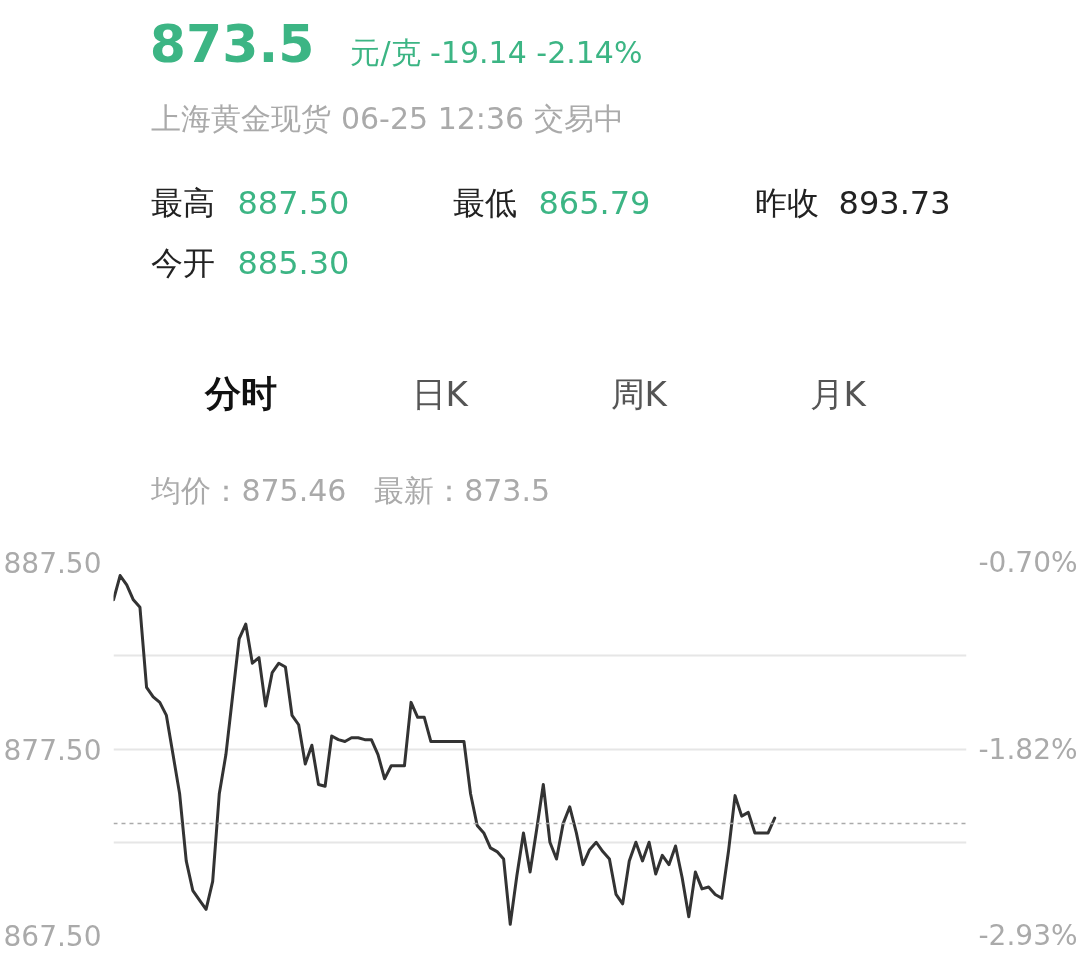  I want to click on text: 均价：875.46, so click(248, 490).